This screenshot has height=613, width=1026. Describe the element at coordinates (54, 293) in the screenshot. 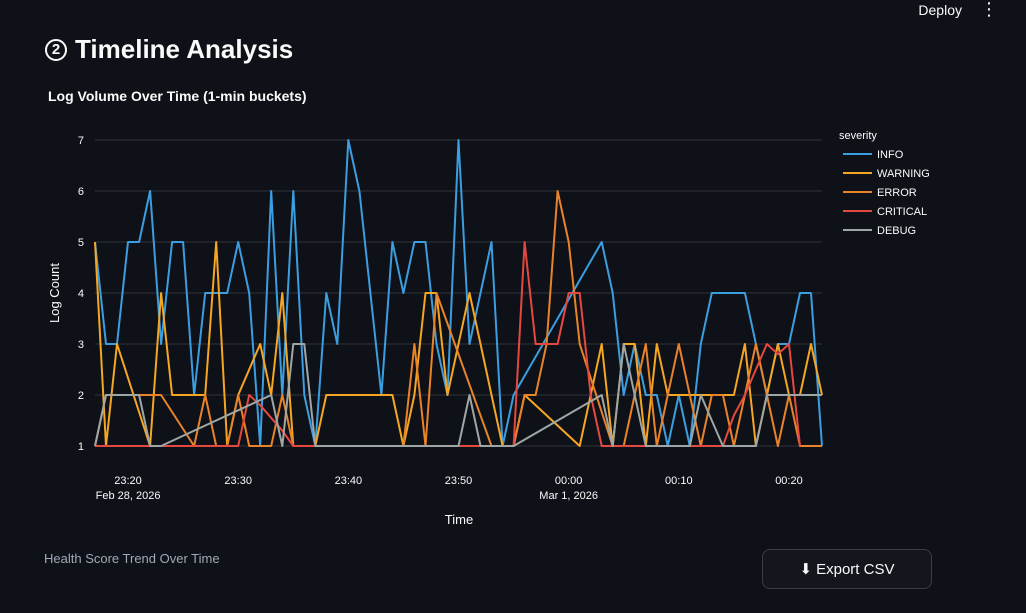

I see `y-axis-title: Log Count` at that location.